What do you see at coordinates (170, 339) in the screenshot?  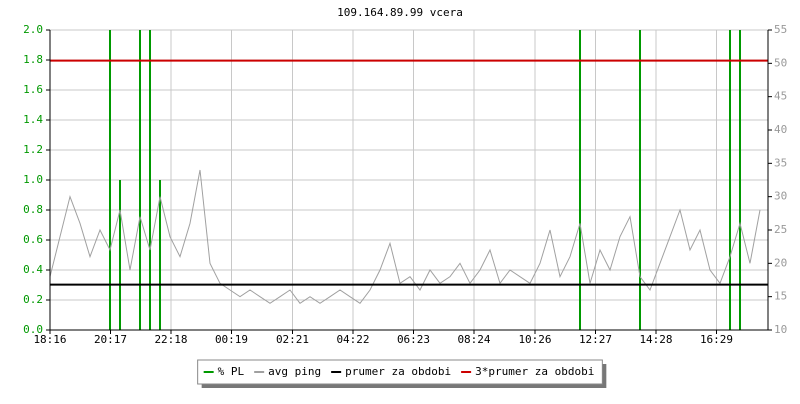 I see `x-tick-label: 22:18` at bounding box center [170, 339].